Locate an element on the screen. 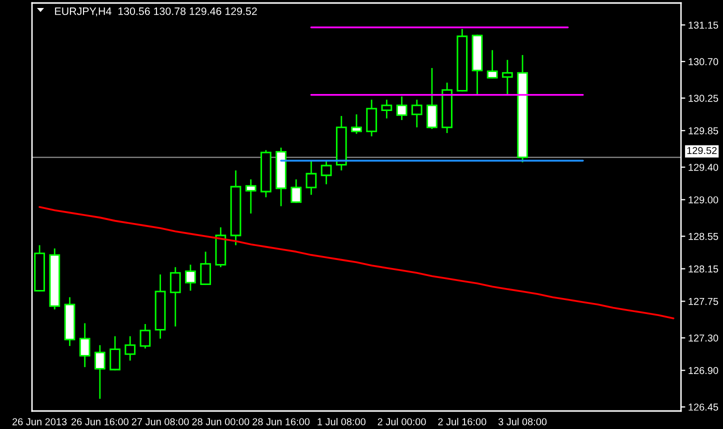  x-tick-label: 3 Jul 08:00 is located at coordinates (522, 422).